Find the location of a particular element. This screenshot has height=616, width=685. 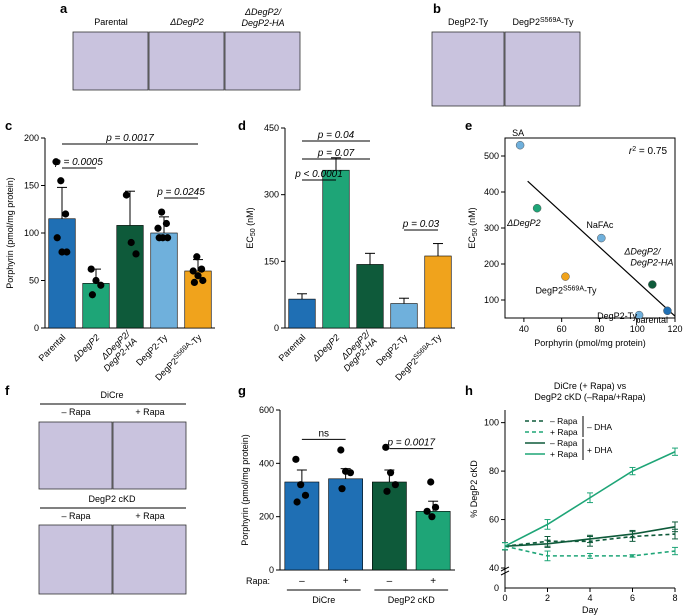

legend-group-label: – DHA is located at coordinates (599, 427).